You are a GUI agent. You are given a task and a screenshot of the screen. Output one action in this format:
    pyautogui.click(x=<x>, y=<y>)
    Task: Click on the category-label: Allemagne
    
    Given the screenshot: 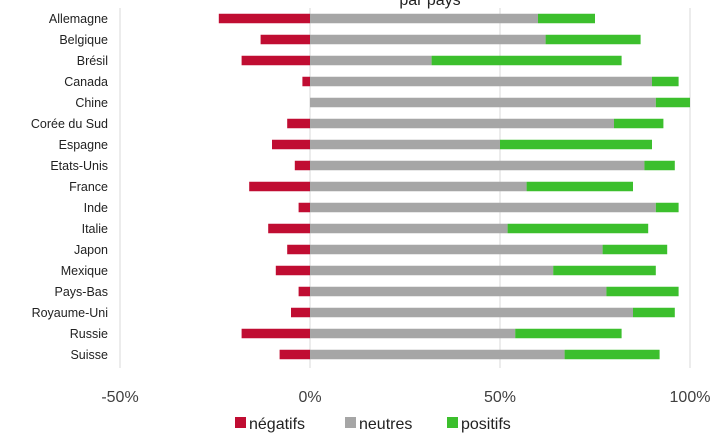 What is the action you would take?
    pyautogui.click(x=78, y=19)
    